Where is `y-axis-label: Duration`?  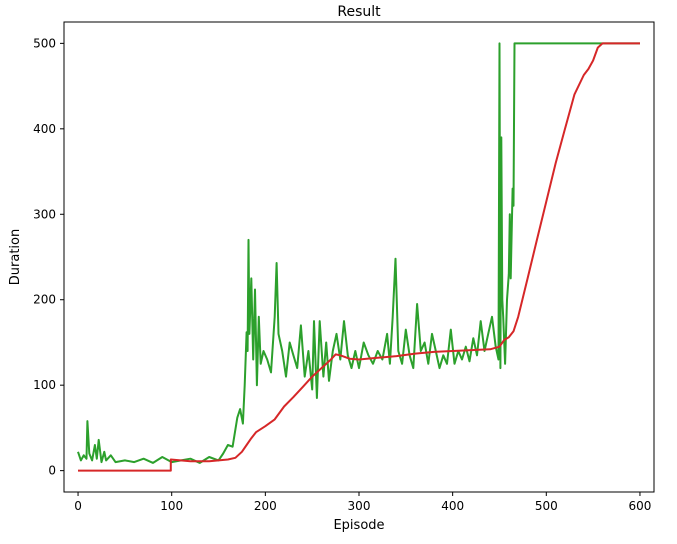
y-axis-label: Duration is located at coordinates (15, 257).